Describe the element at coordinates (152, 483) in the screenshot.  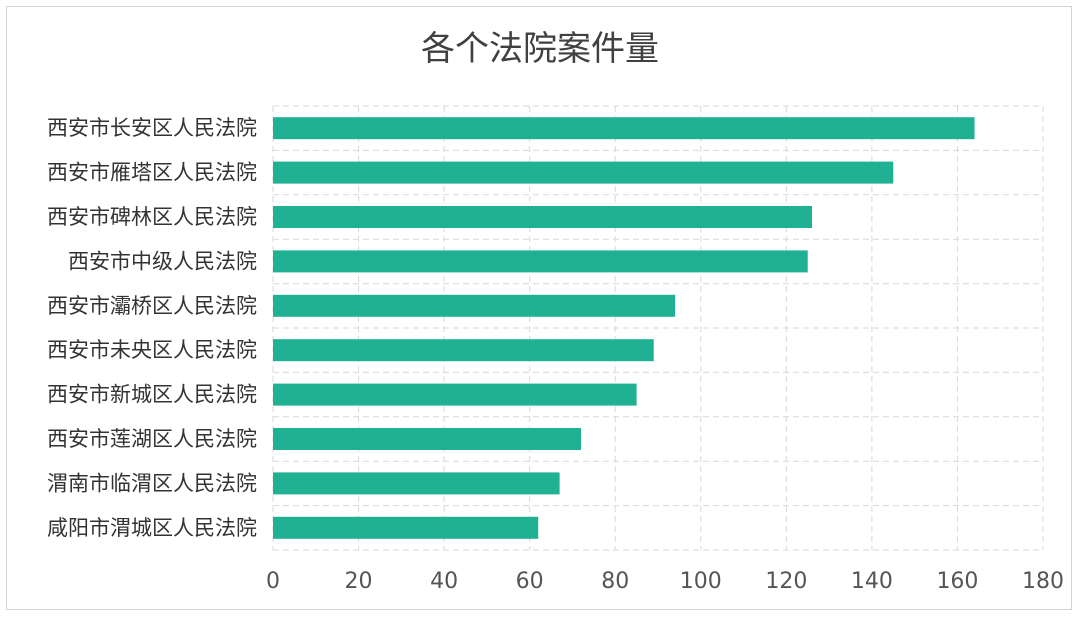
I see `category-label: 渭南市临渭区人民法院` at that location.